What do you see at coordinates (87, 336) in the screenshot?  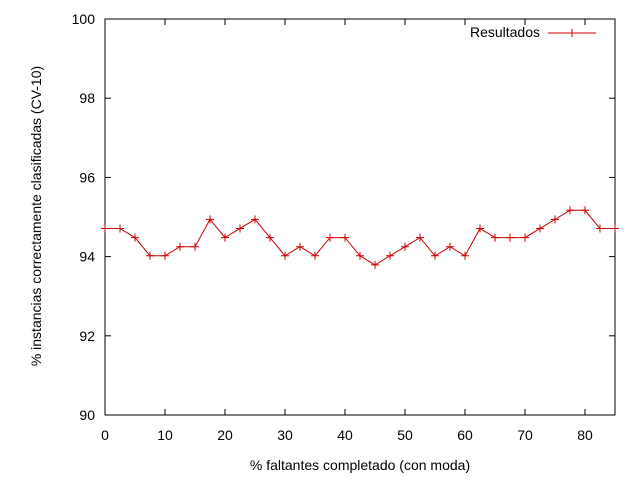 I see `y-tick-label: 92` at bounding box center [87, 336].